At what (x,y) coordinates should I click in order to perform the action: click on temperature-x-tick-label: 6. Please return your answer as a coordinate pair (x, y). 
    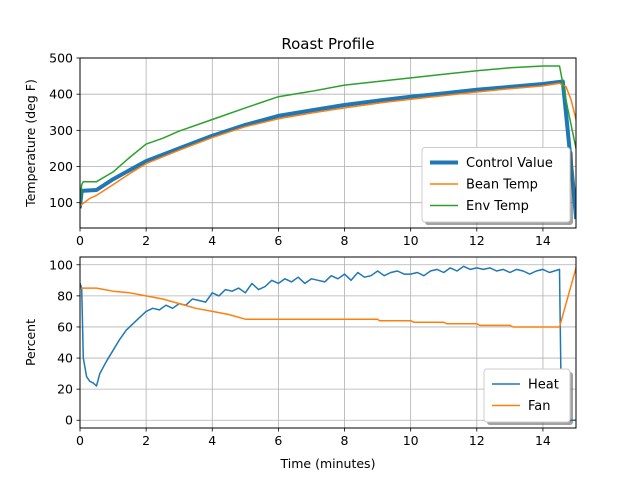
    Looking at the image, I should click on (278, 240).